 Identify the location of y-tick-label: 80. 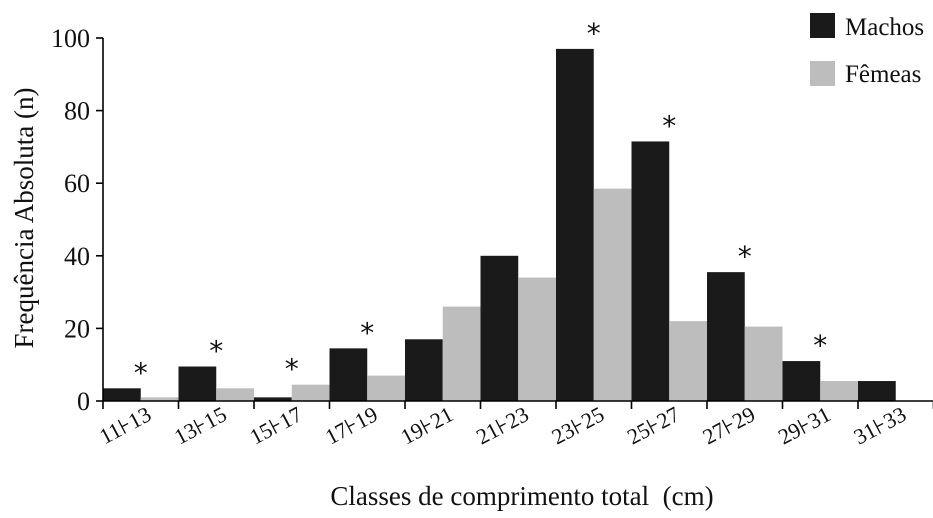
(77, 111).